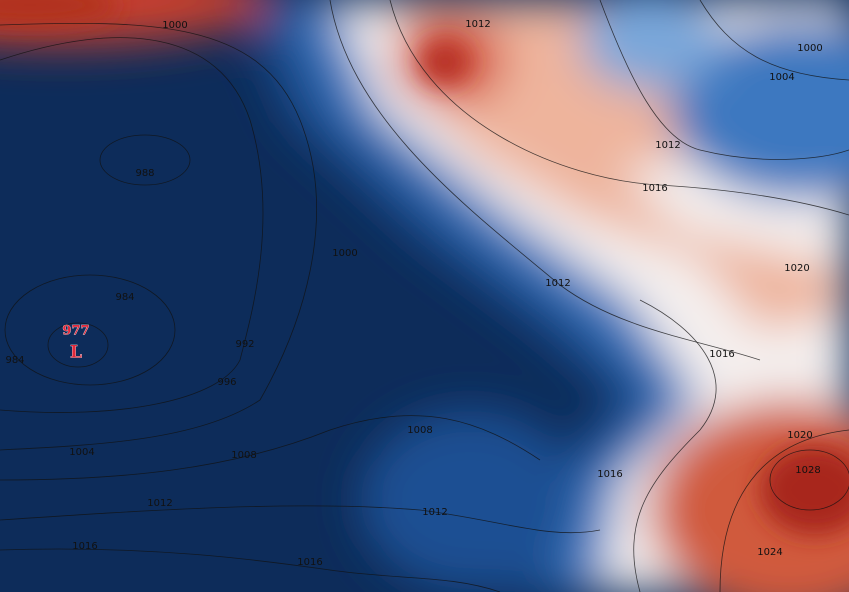  I want to click on field-blue-northeast, so click(759, 110).